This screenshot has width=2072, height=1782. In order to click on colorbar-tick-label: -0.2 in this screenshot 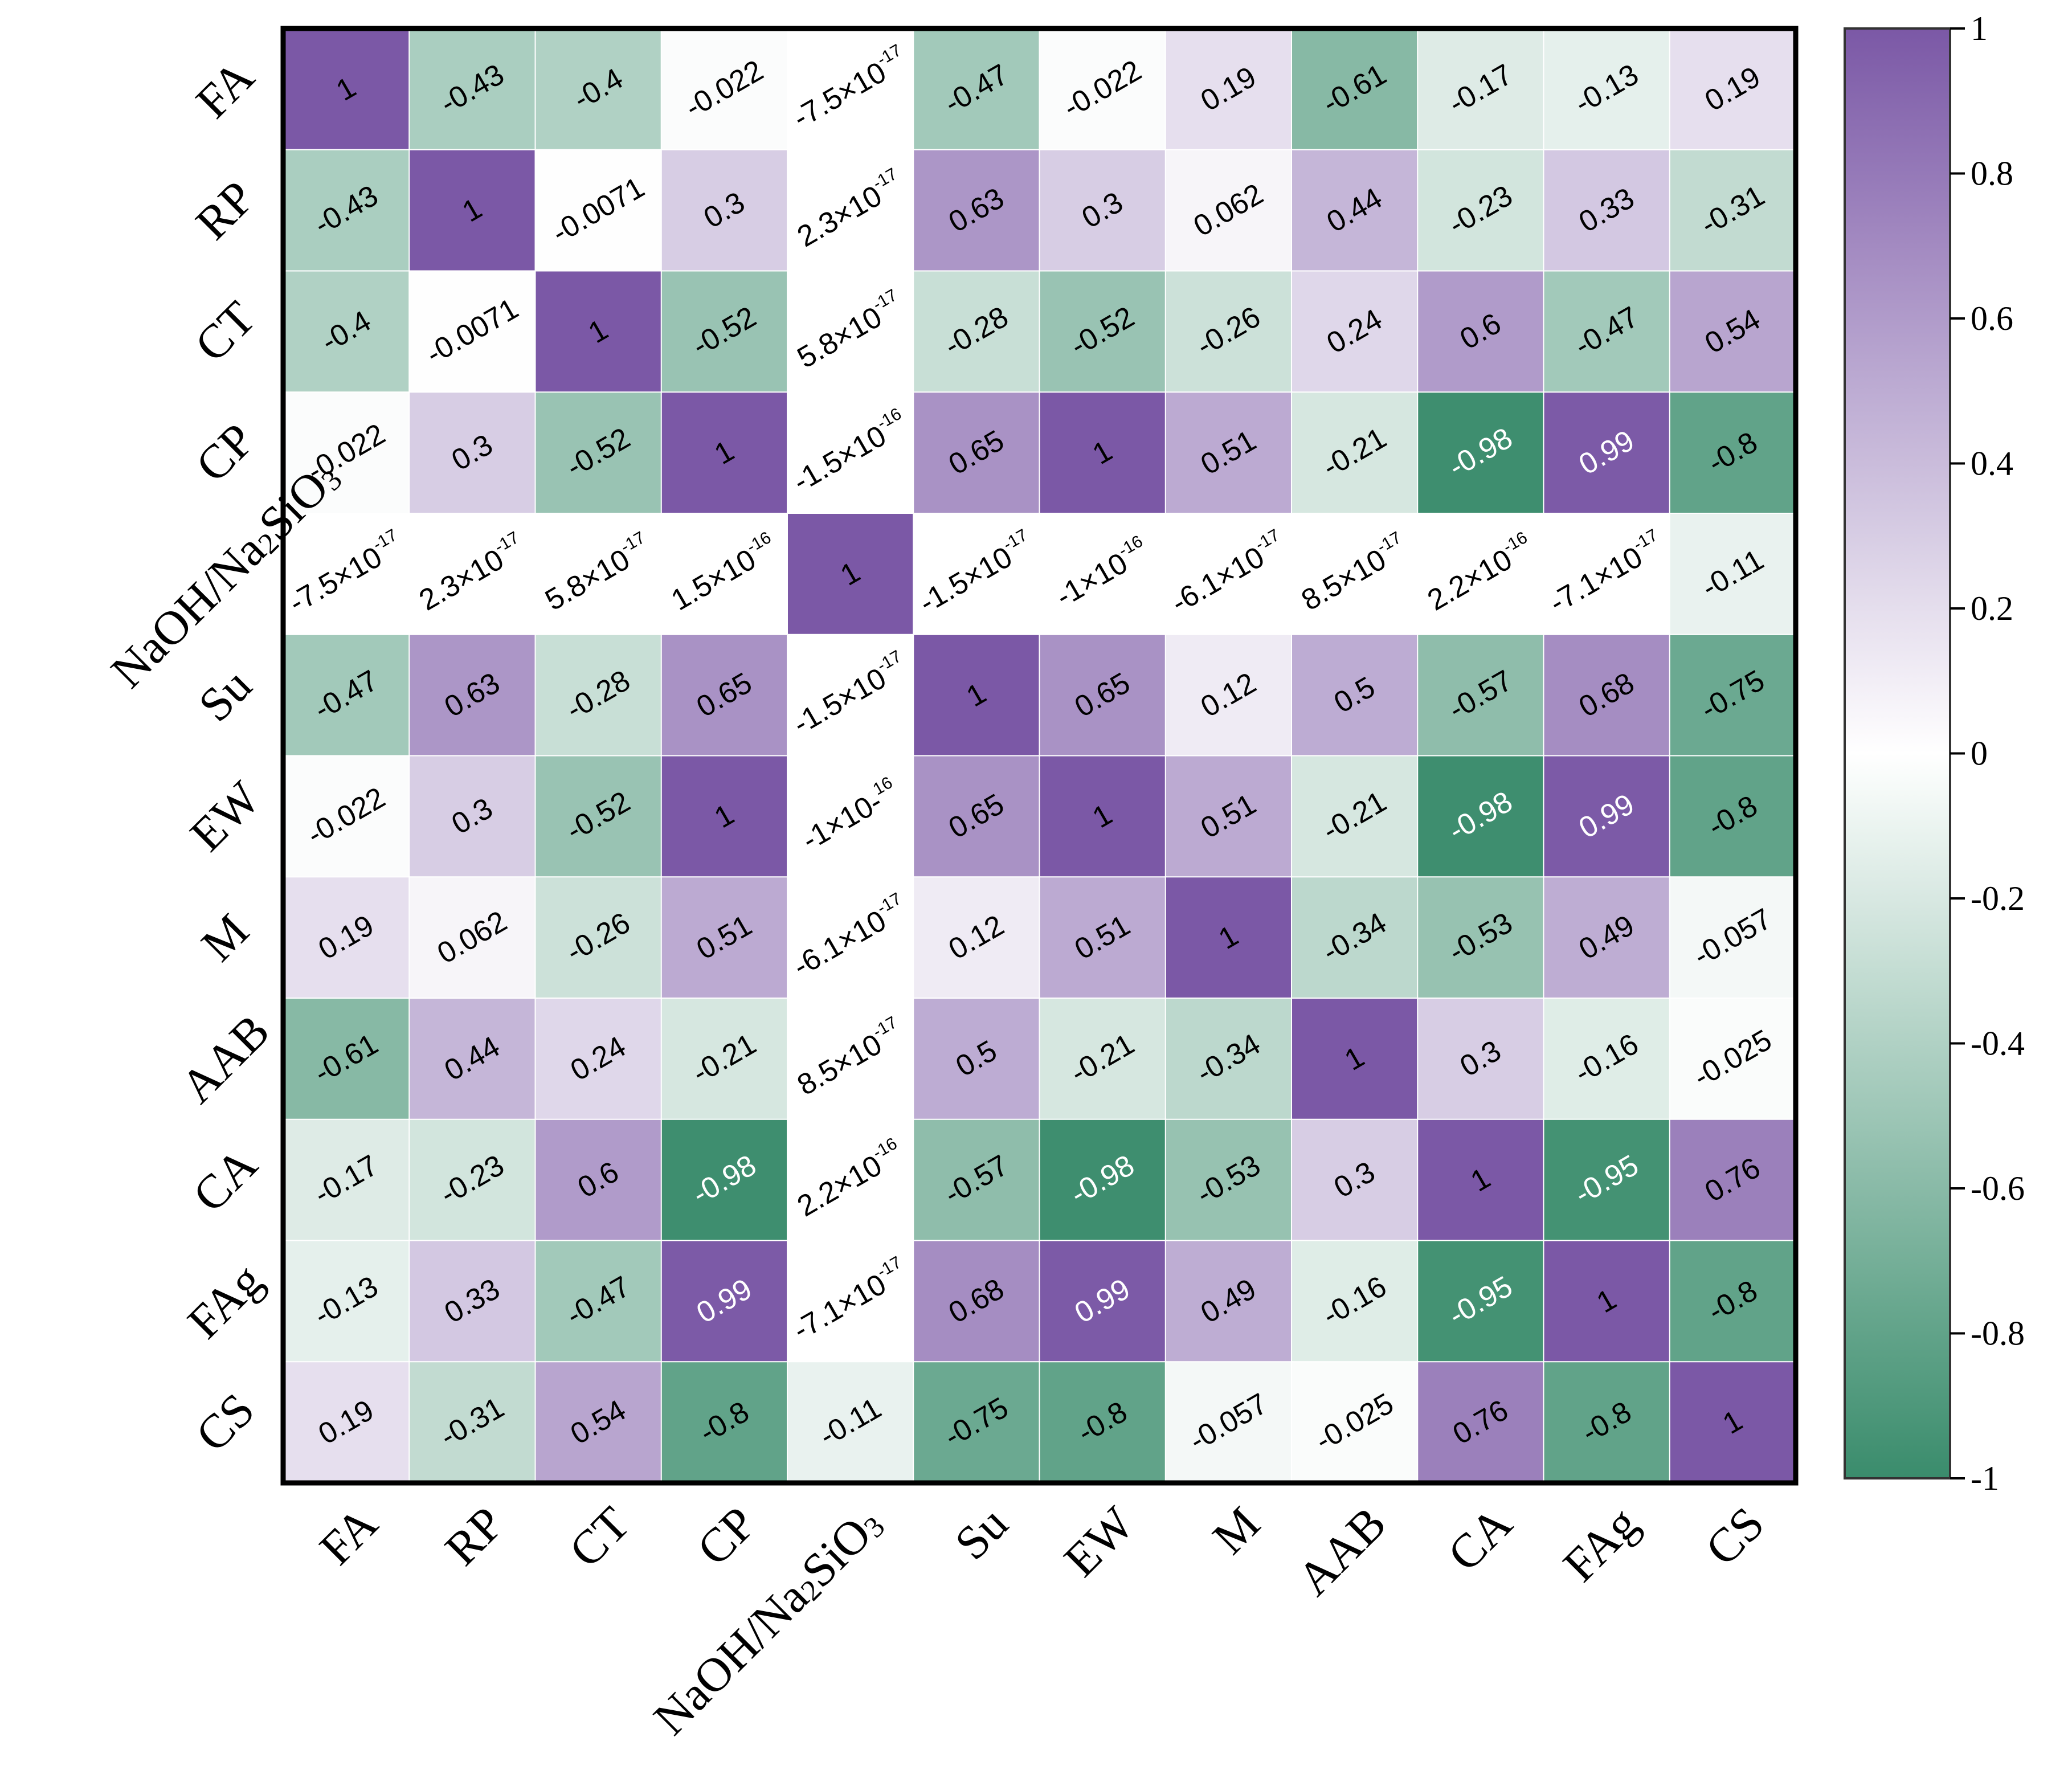, I will do `click(1998, 898)`.